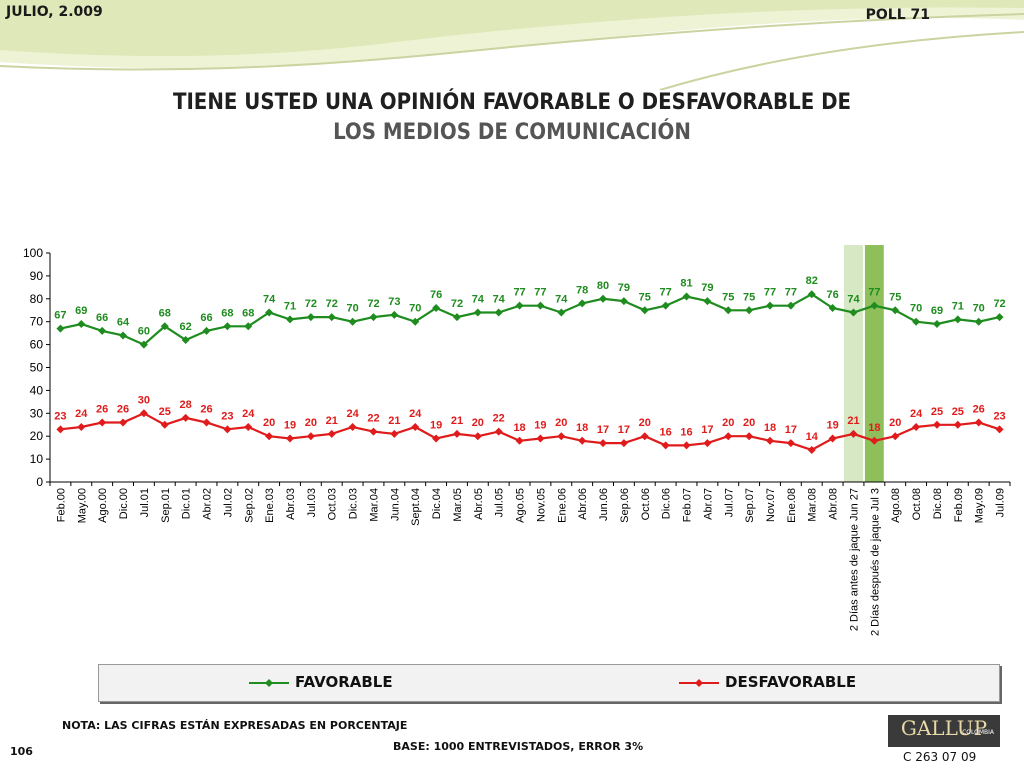  I want to click on x-tick-label: Sep.01, so click(166, 505).